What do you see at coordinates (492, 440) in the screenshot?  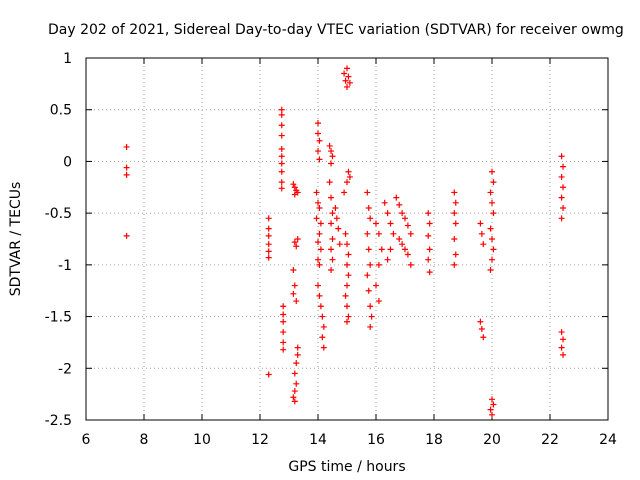 I see `x-tick-label: 20` at bounding box center [492, 440].